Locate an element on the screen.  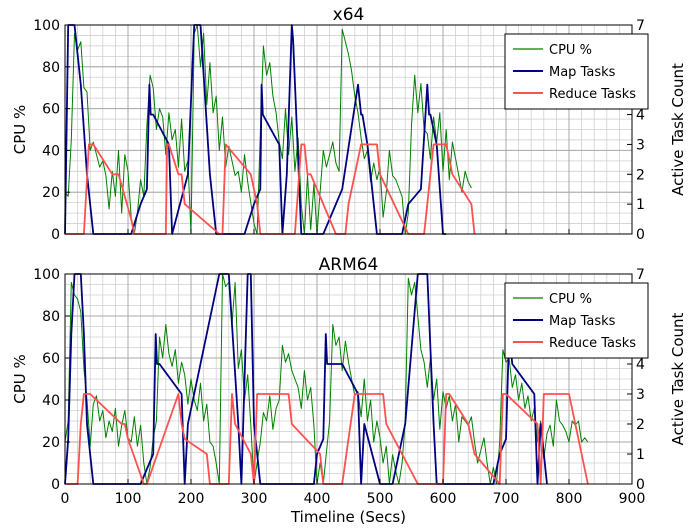
arm64-y2tick-label: 1 is located at coordinates (640, 455).